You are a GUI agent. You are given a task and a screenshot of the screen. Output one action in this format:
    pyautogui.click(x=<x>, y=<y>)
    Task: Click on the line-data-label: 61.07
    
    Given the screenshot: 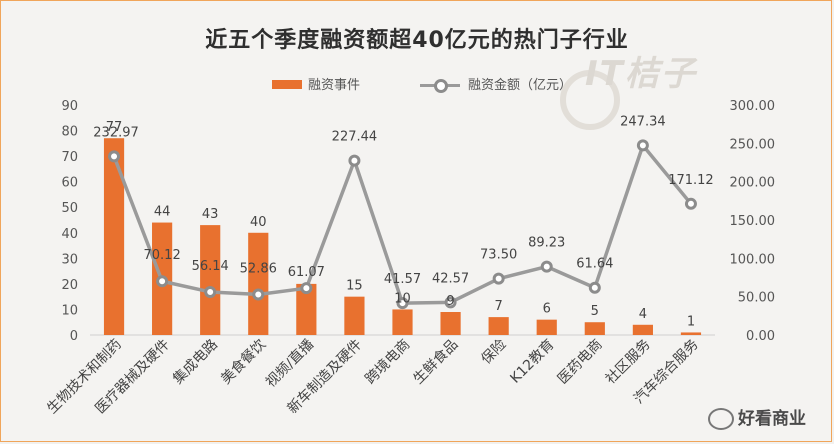 What is the action you would take?
    pyautogui.click(x=306, y=272)
    